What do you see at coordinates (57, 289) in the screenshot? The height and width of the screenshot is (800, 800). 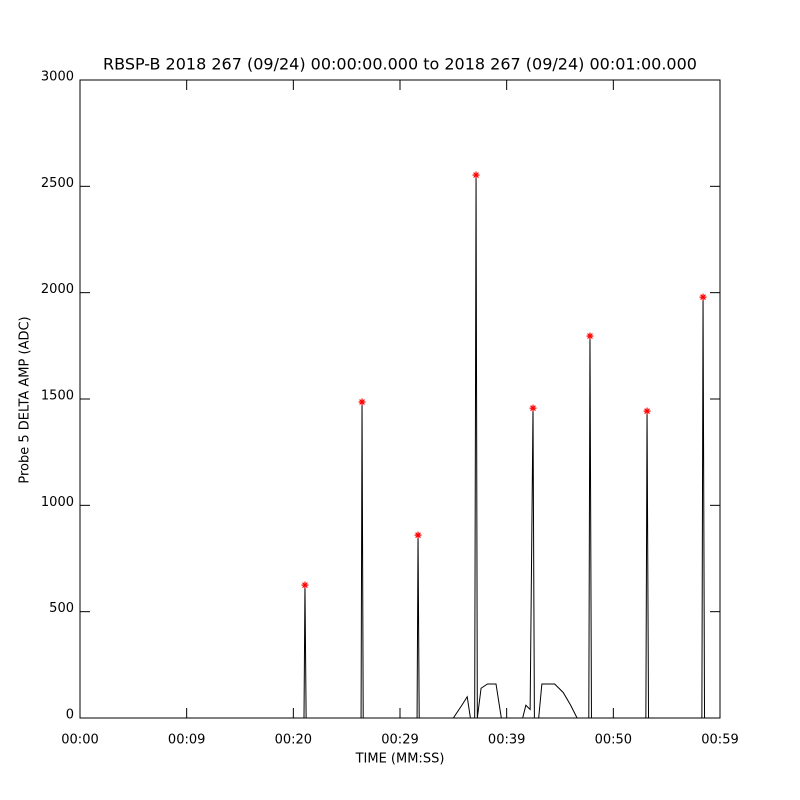 I see `y-tick-label: 2000` at bounding box center [57, 289].